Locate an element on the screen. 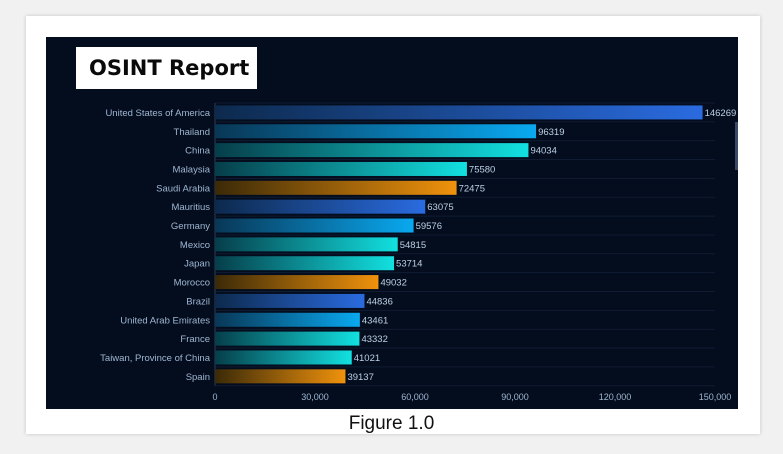  category-label: Saudi Arabia is located at coordinates (183, 188).